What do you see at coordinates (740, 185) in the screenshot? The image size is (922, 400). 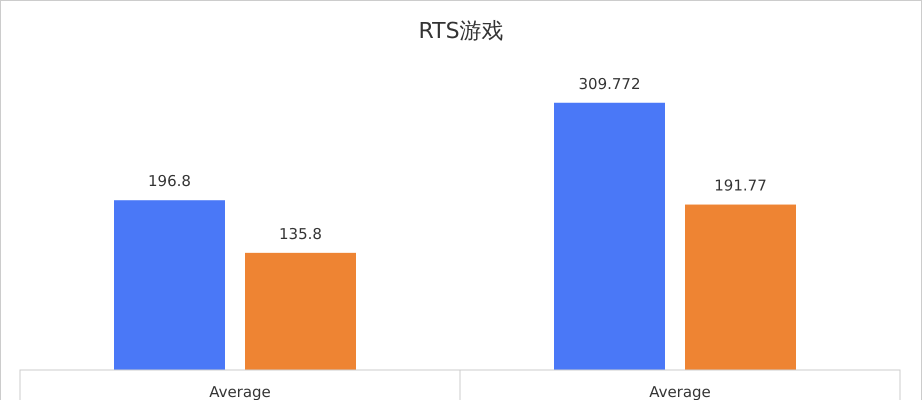 I see `data-label: 191.77` at bounding box center [740, 185].